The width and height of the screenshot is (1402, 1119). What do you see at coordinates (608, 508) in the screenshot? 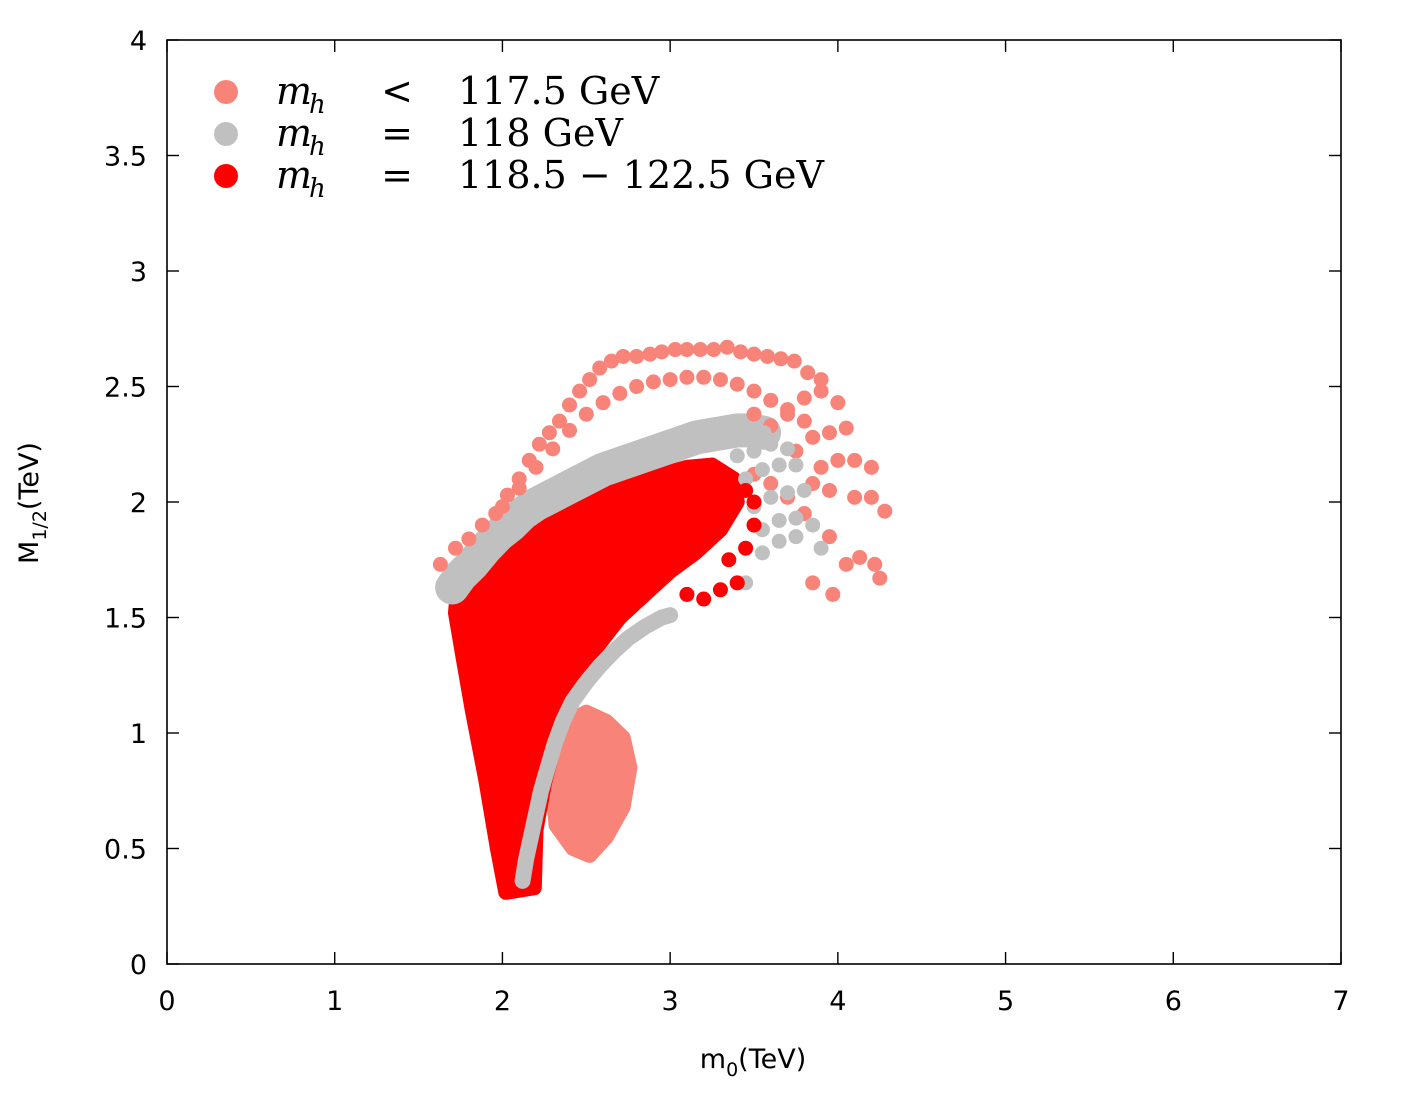
I see `series-mid-main-band` at bounding box center [608, 508].